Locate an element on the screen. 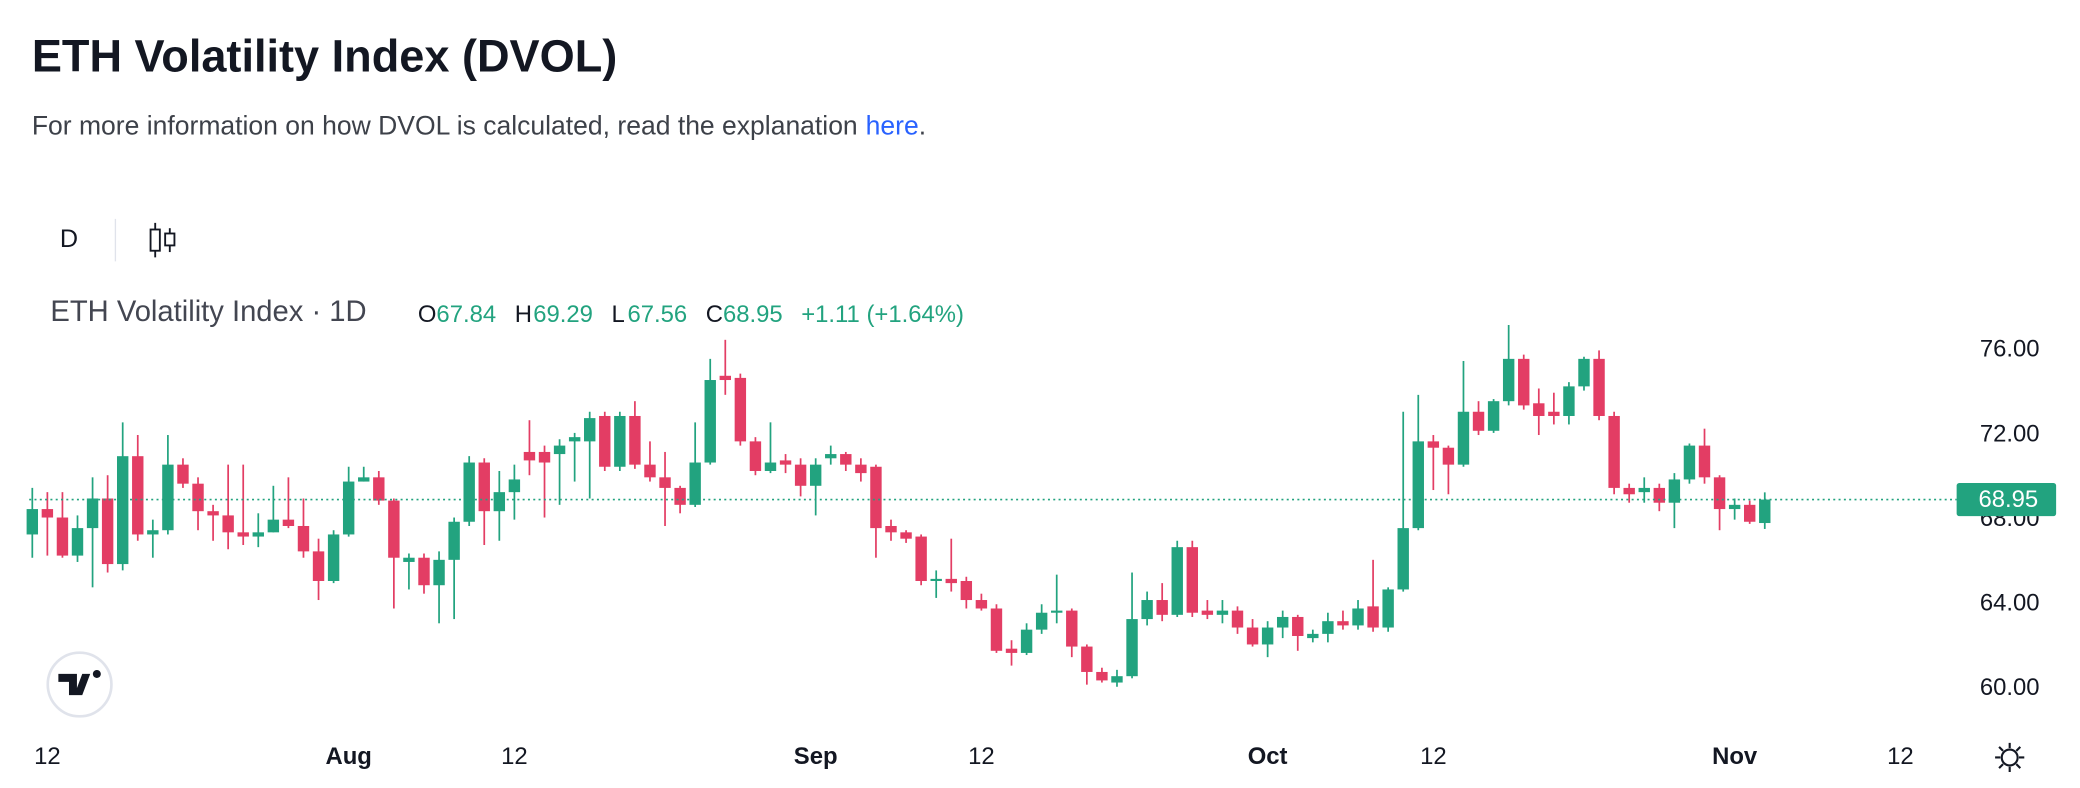  legend-value: 69.29 is located at coordinates (563, 314).